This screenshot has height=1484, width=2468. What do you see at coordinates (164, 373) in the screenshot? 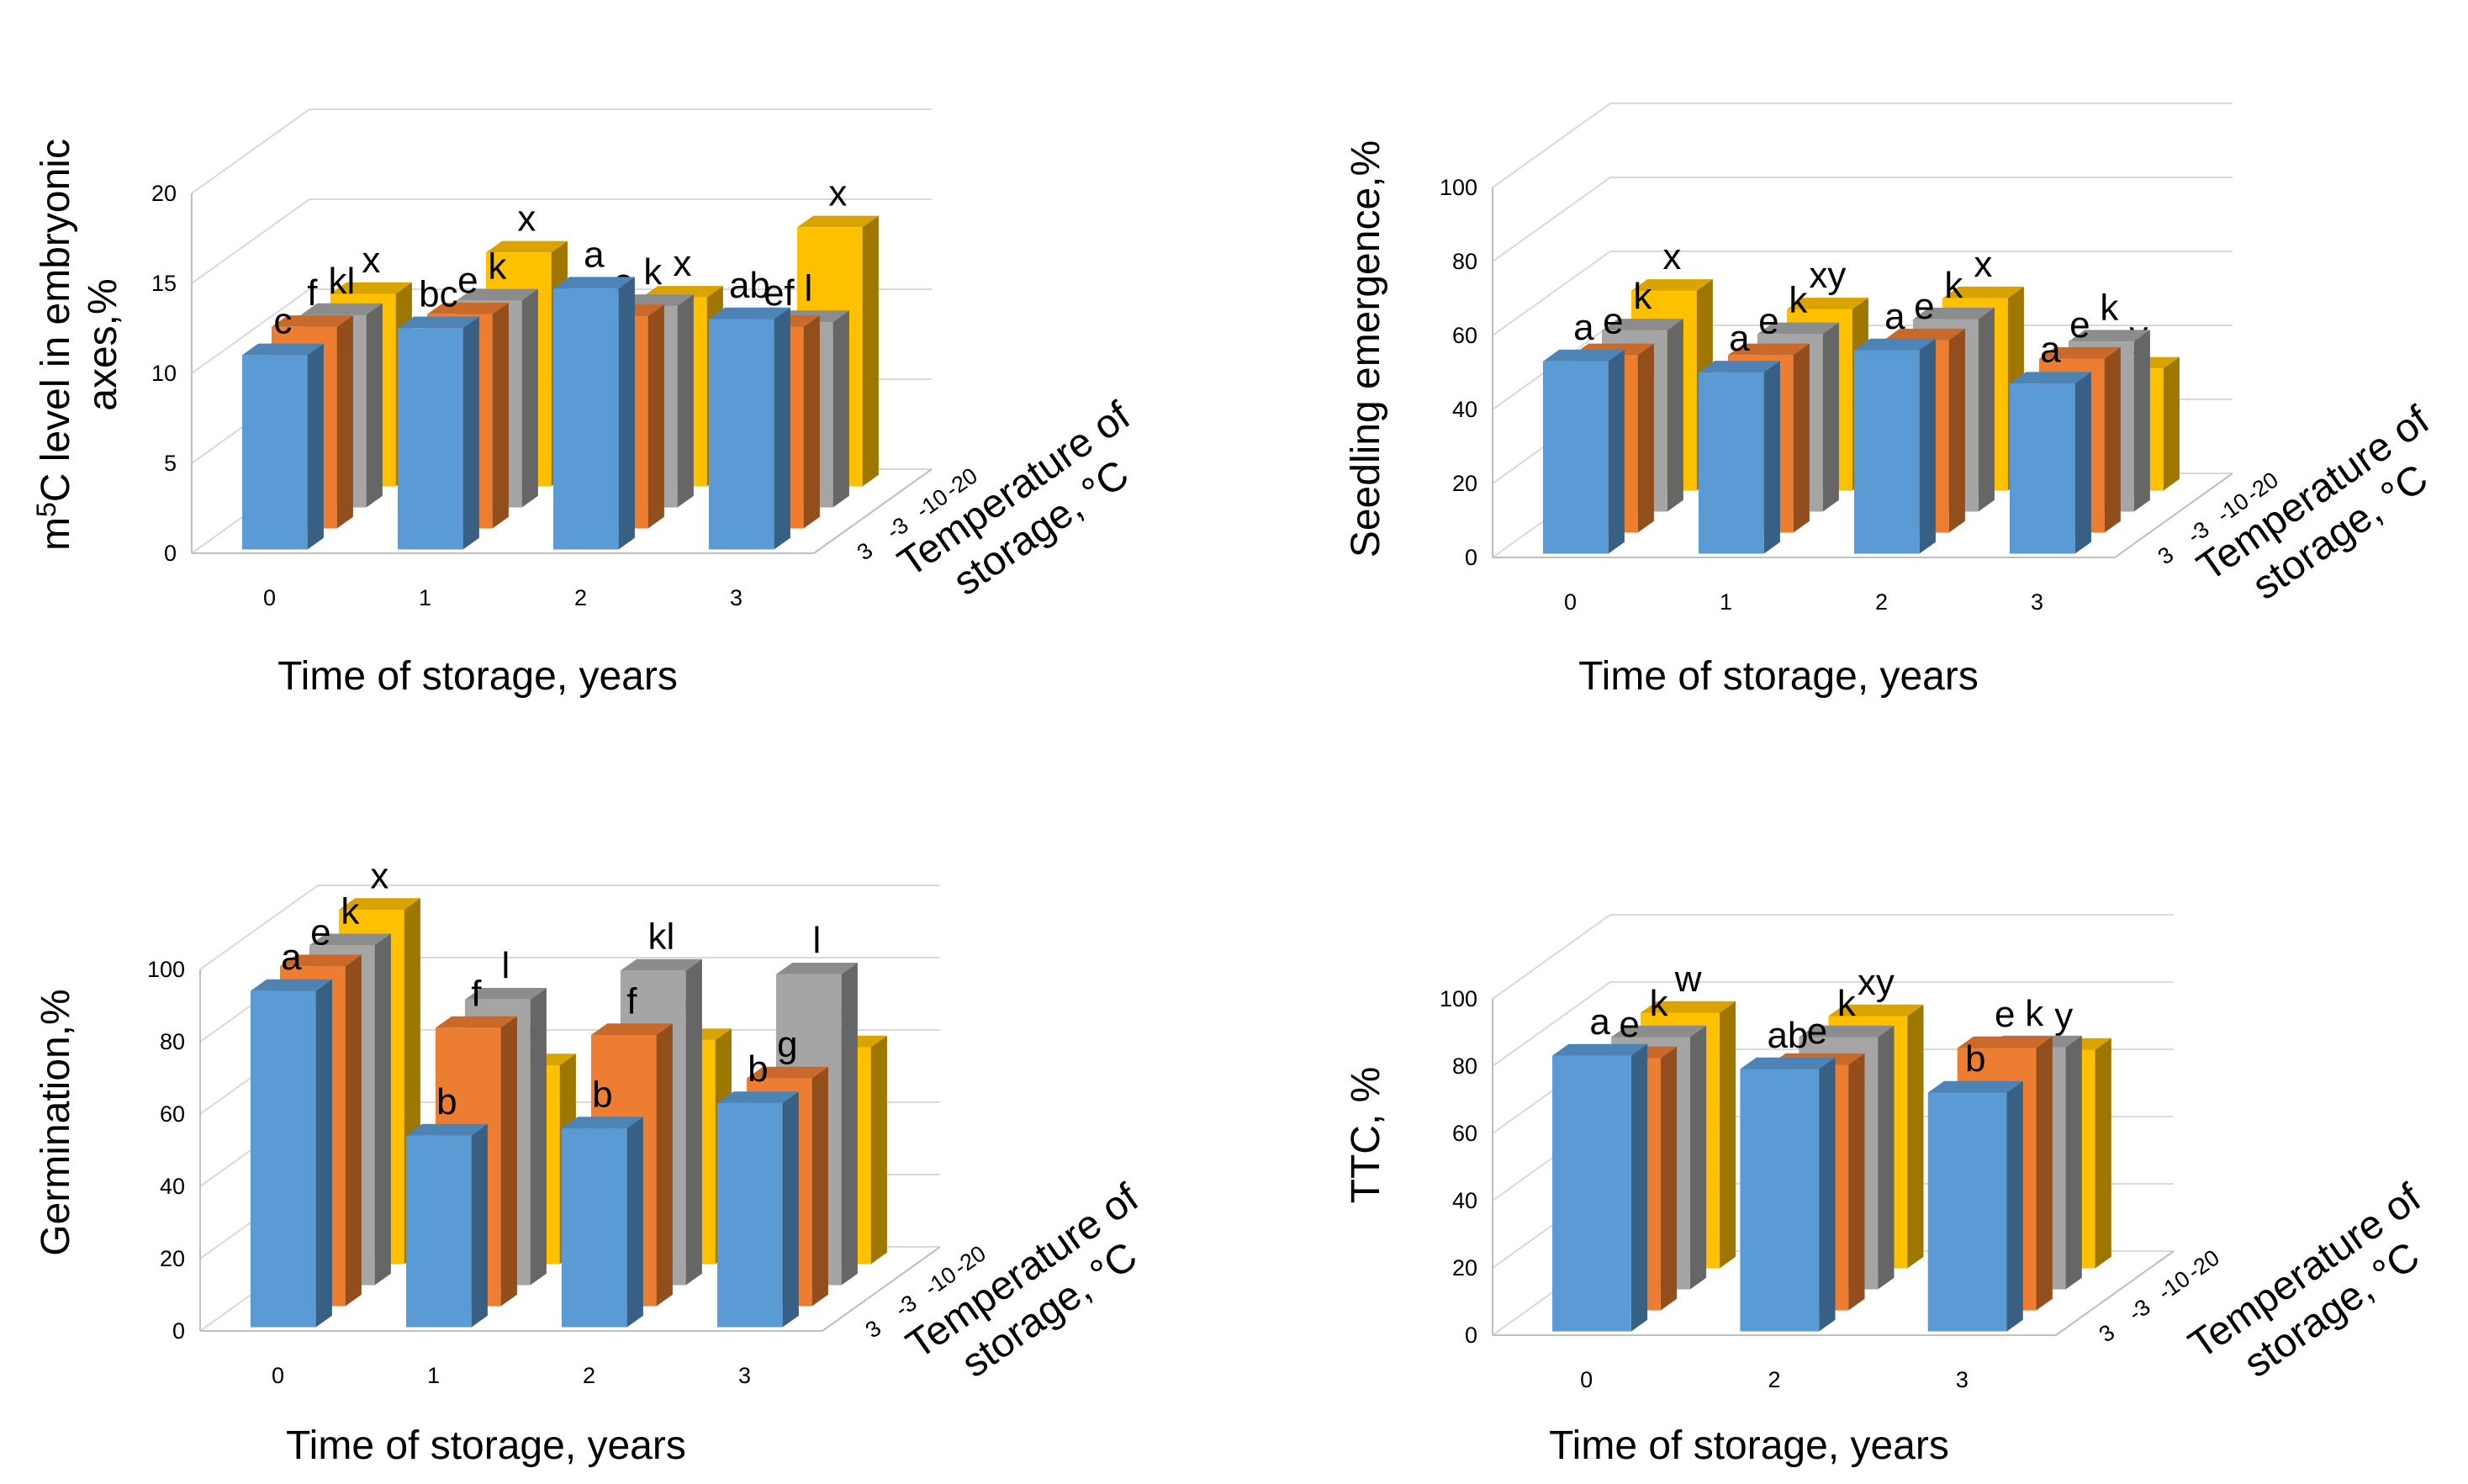
I see `y-tick-label: 10` at bounding box center [164, 373].